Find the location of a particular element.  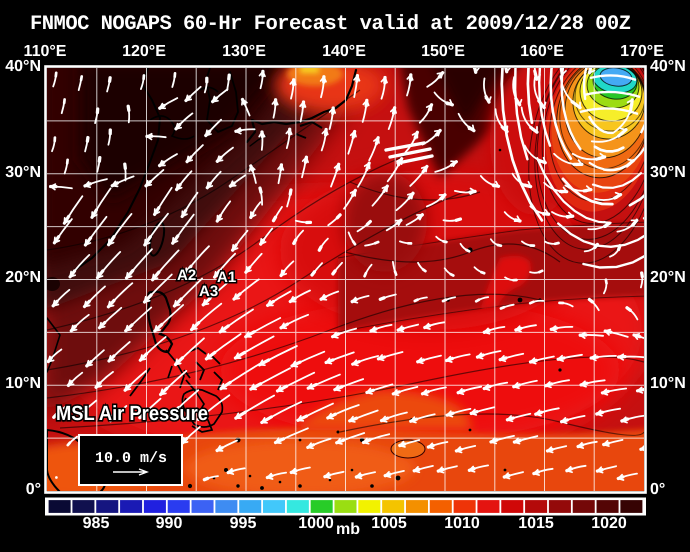

svg-text: 1010 is located at coordinates (462, 523).